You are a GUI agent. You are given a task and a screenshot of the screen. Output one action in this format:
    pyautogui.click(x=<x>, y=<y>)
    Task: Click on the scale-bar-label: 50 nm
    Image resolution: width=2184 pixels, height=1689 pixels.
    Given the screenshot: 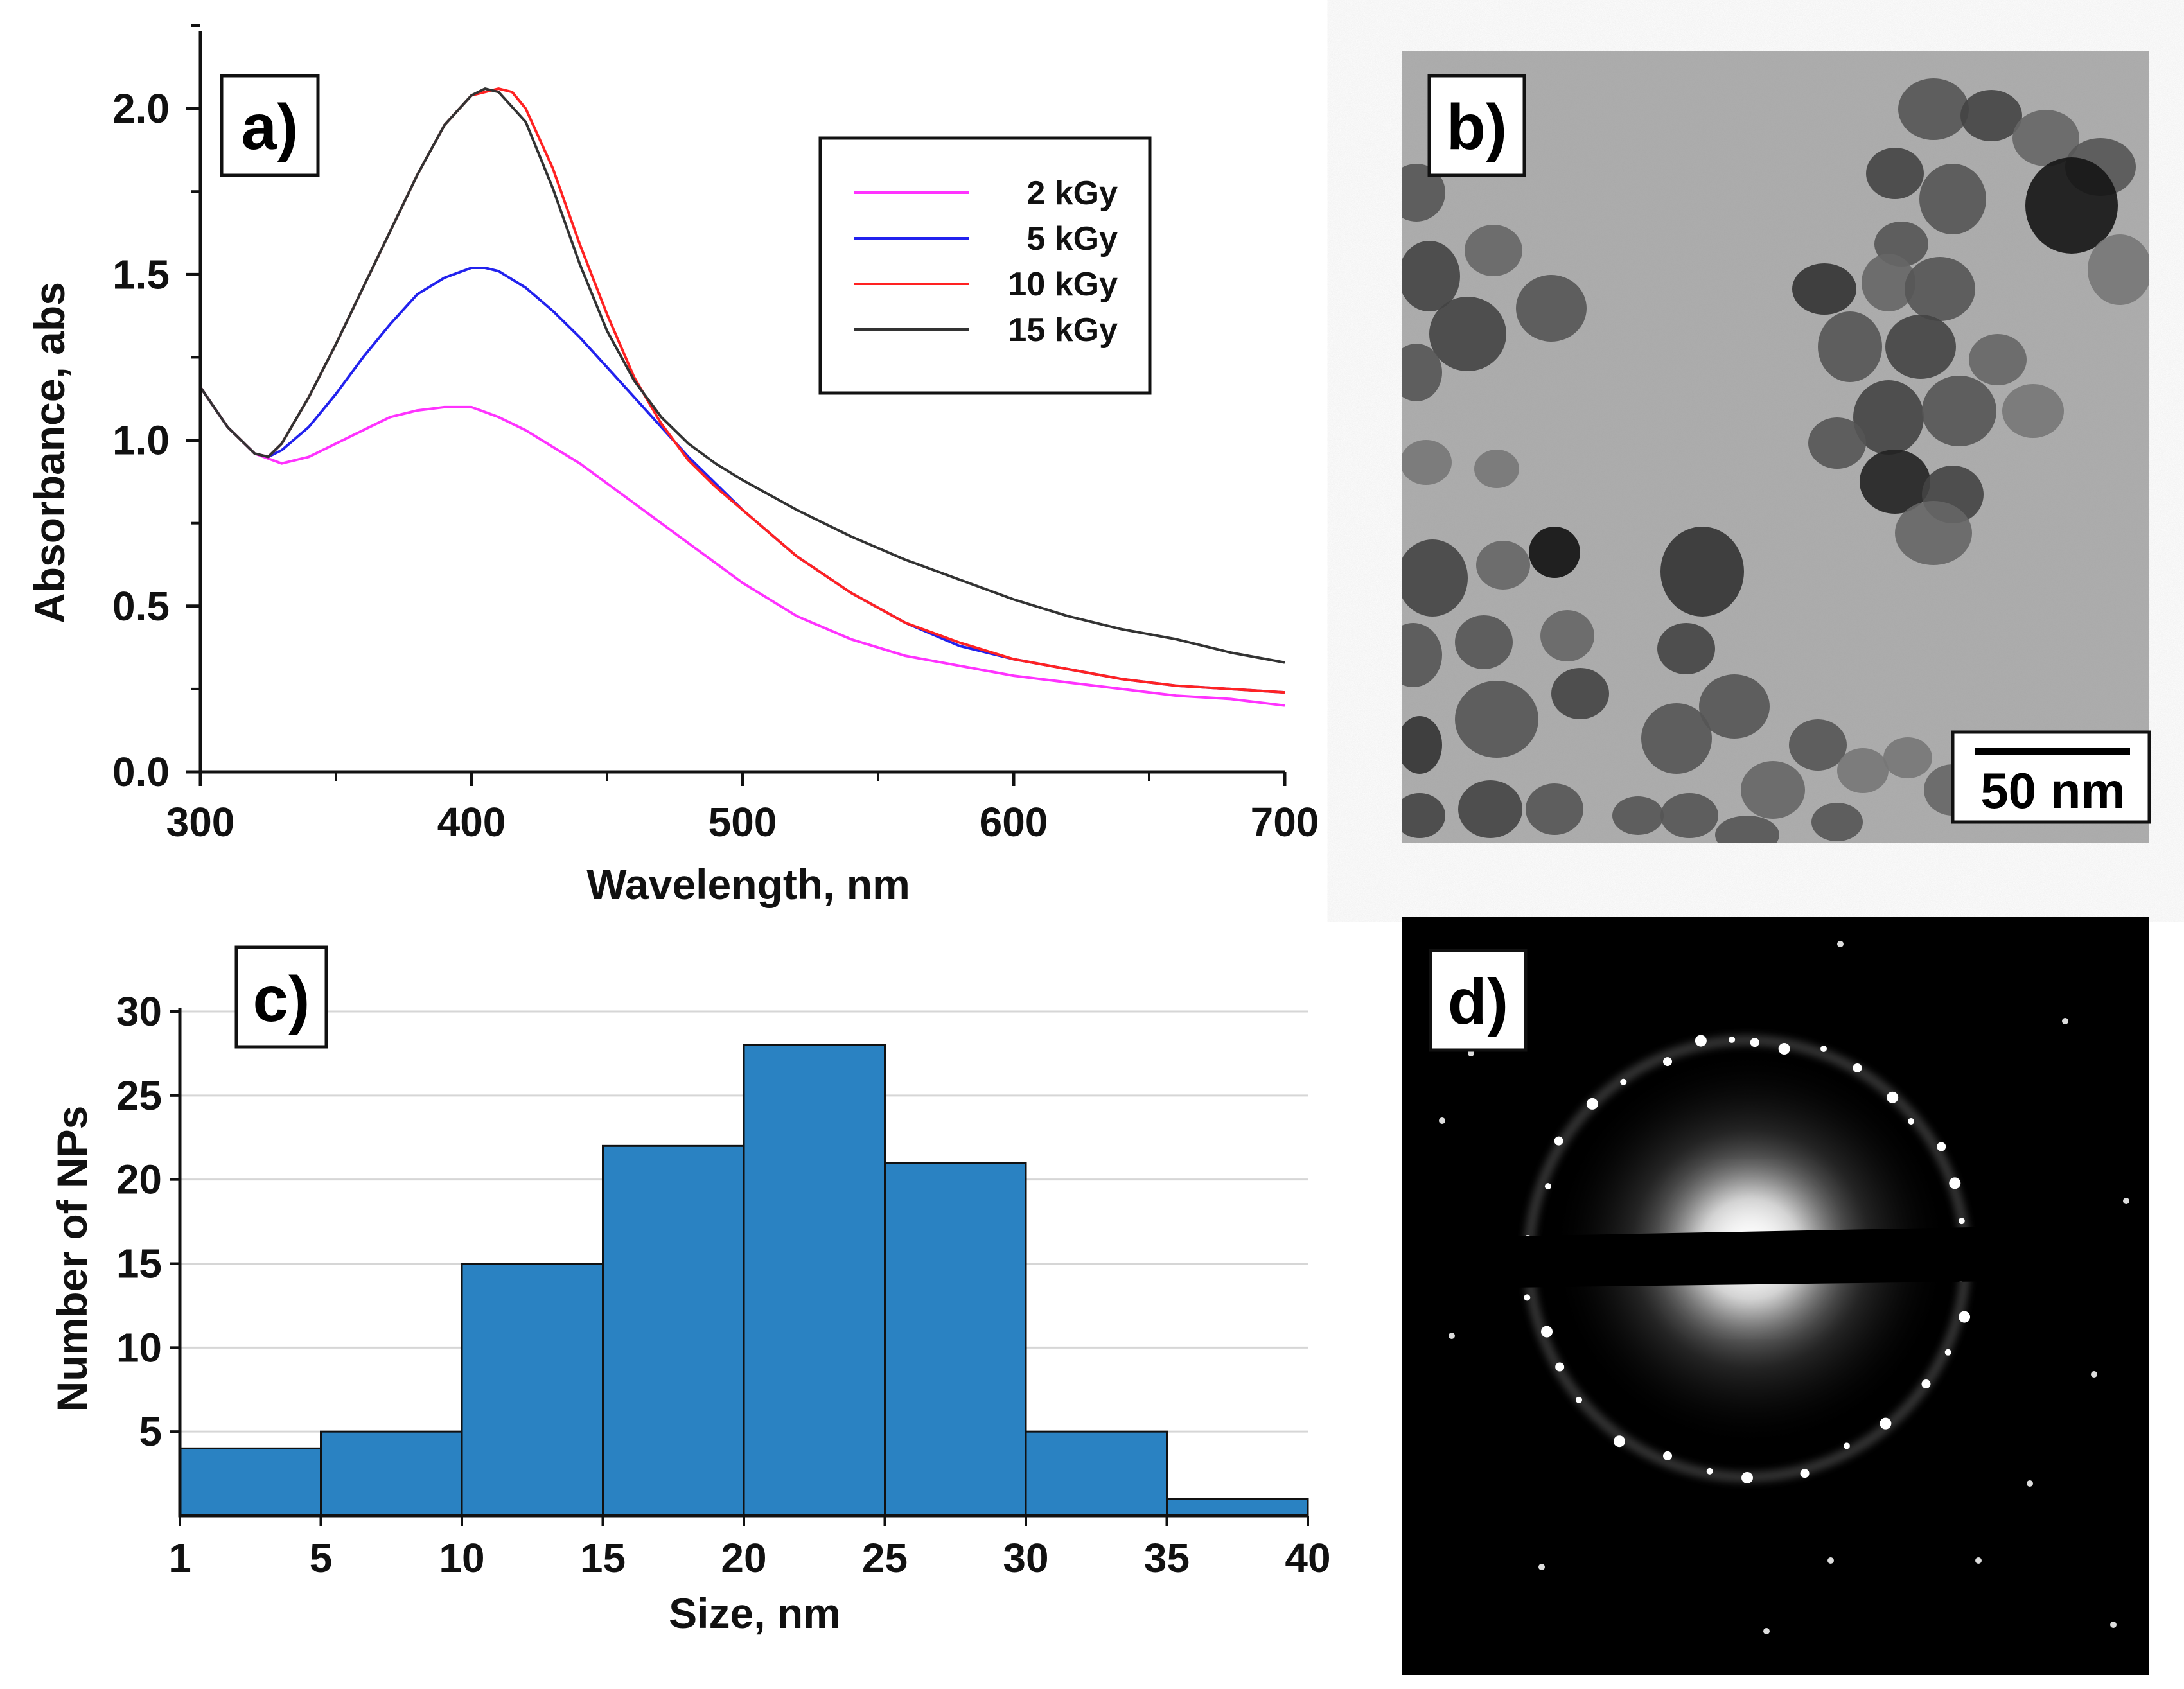 What is the action you would take?
    pyautogui.click(x=2052, y=790)
    